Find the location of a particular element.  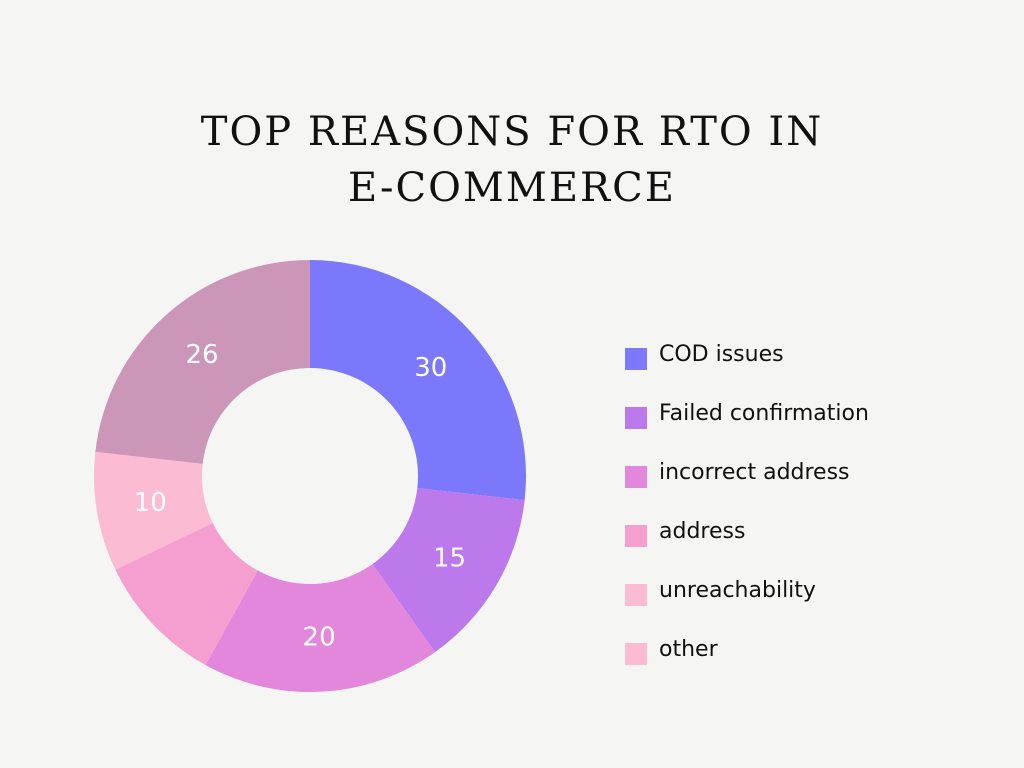

legend-item-other: other is located at coordinates (815, 662).